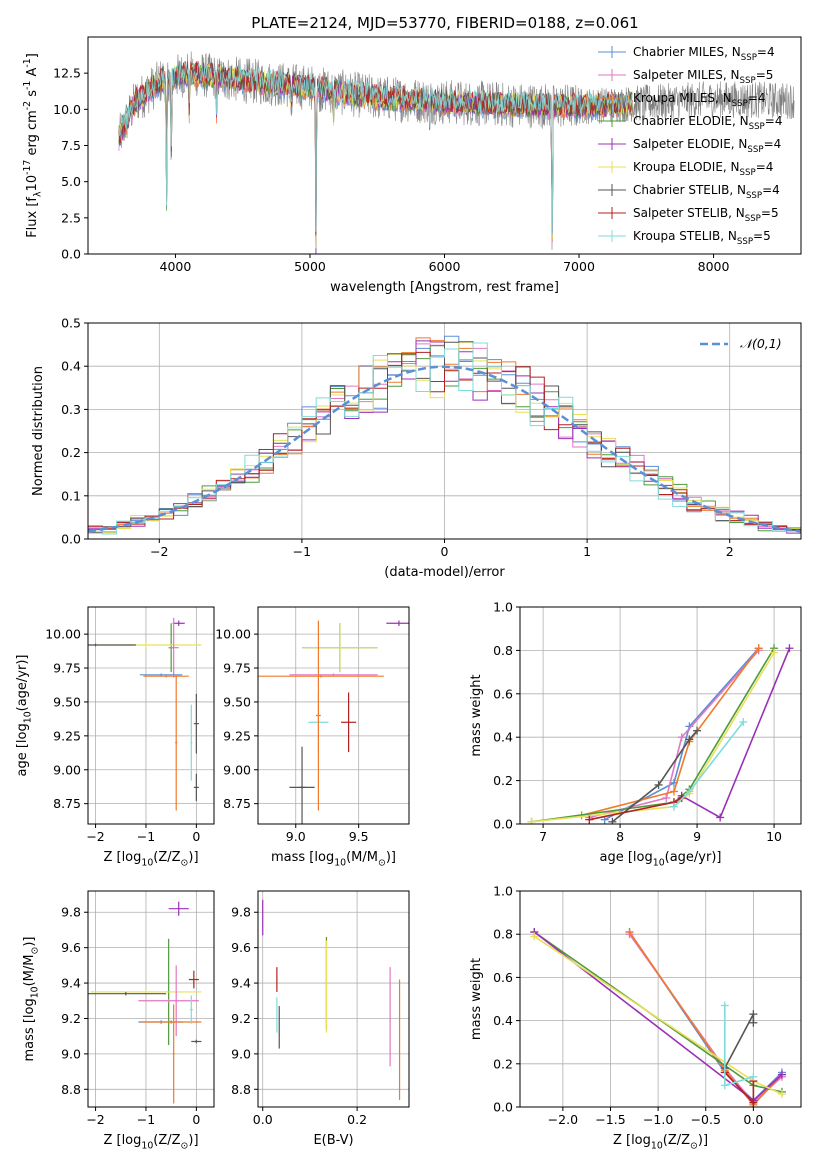 The height and width of the screenshot is (1170, 819). What do you see at coordinates (706, 192) in the screenshot?
I see `legend-label: Chabrier STELIB, NSSP=4` at bounding box center [706, 192].